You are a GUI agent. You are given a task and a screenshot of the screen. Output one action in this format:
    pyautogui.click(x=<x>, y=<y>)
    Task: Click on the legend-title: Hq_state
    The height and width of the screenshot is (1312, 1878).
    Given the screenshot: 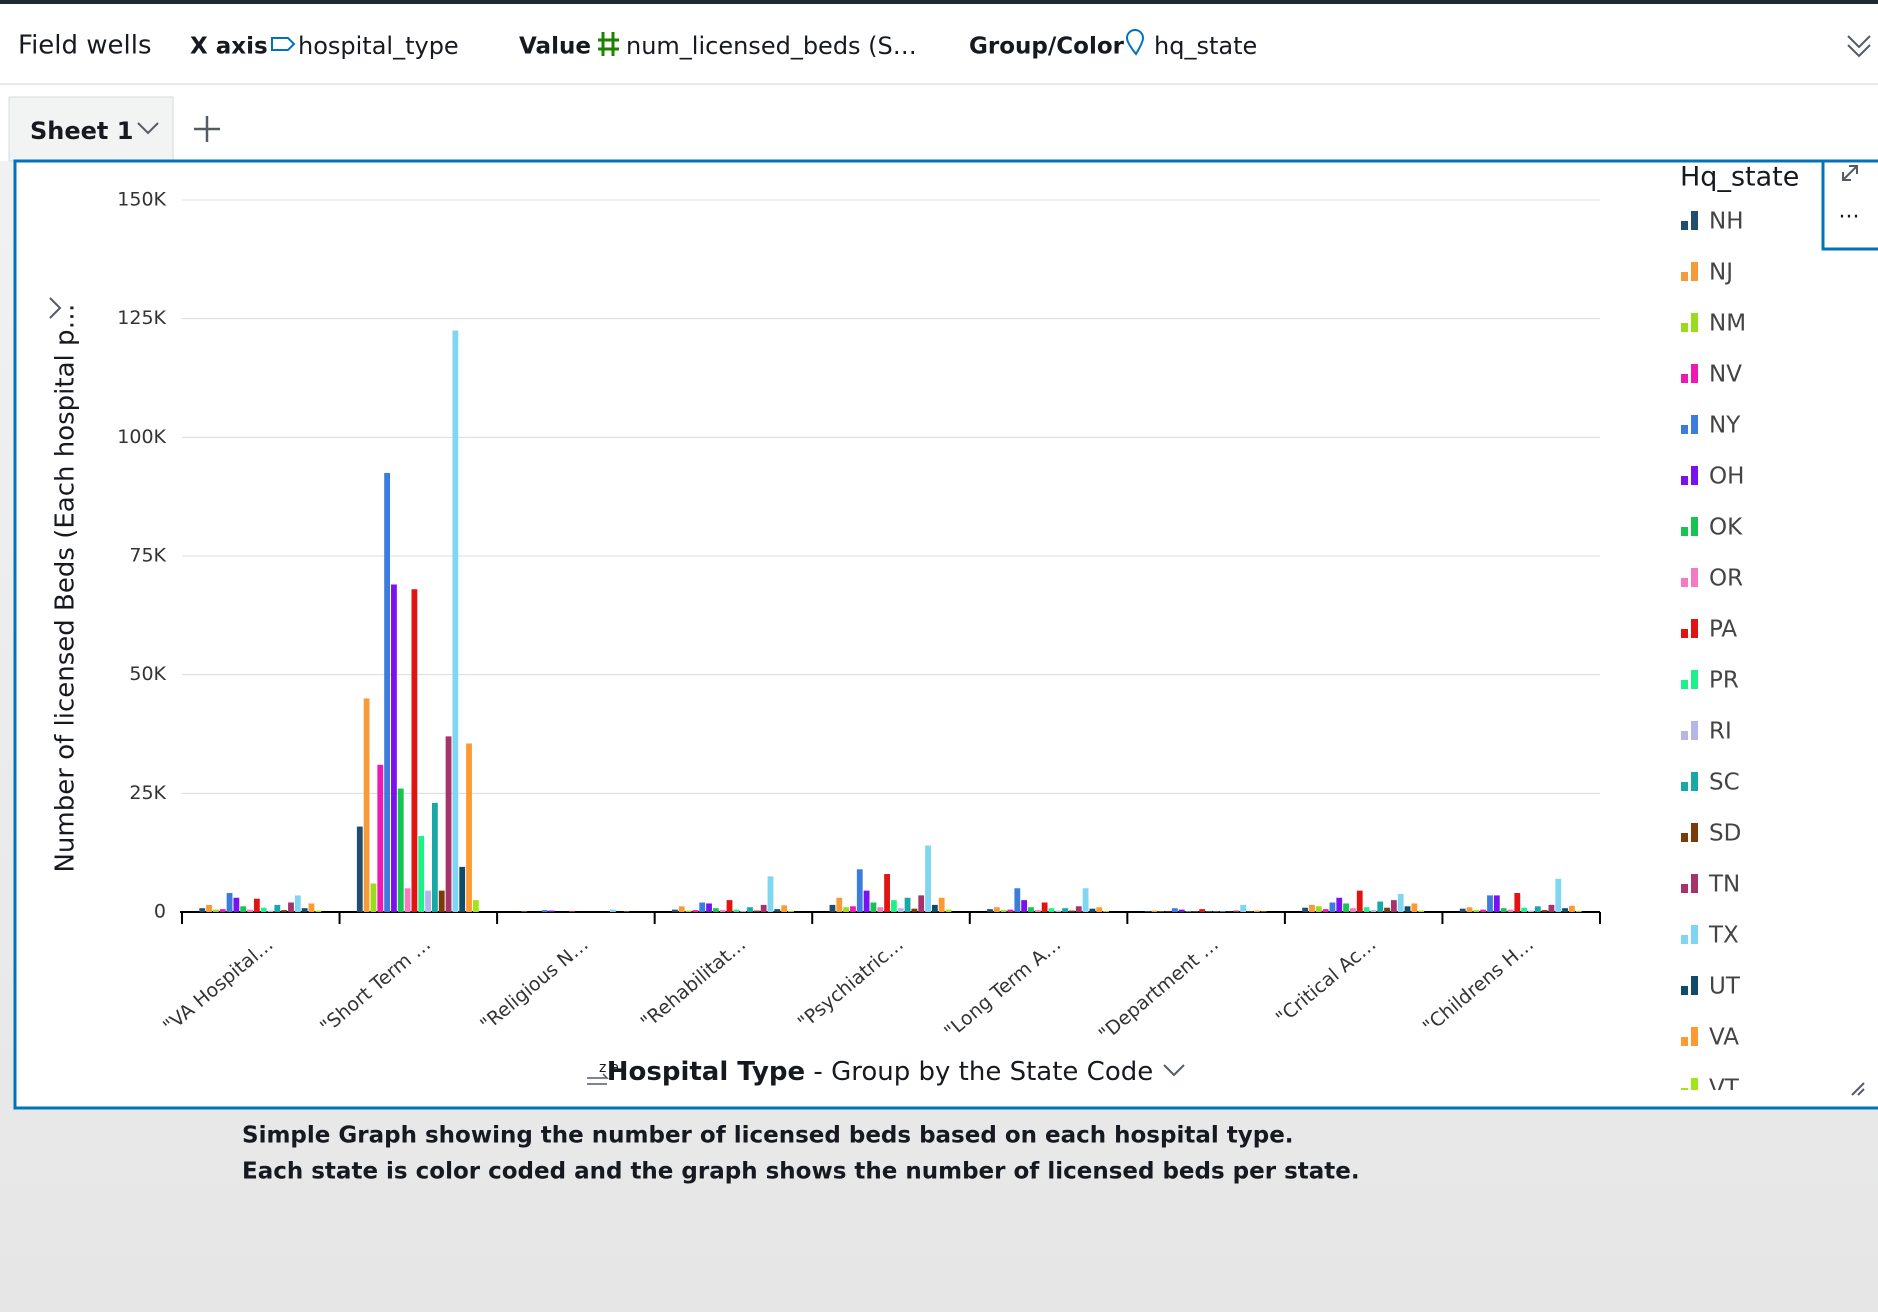 What is the action you would take?
    pyautogui.click(x=1739, y=177)
    